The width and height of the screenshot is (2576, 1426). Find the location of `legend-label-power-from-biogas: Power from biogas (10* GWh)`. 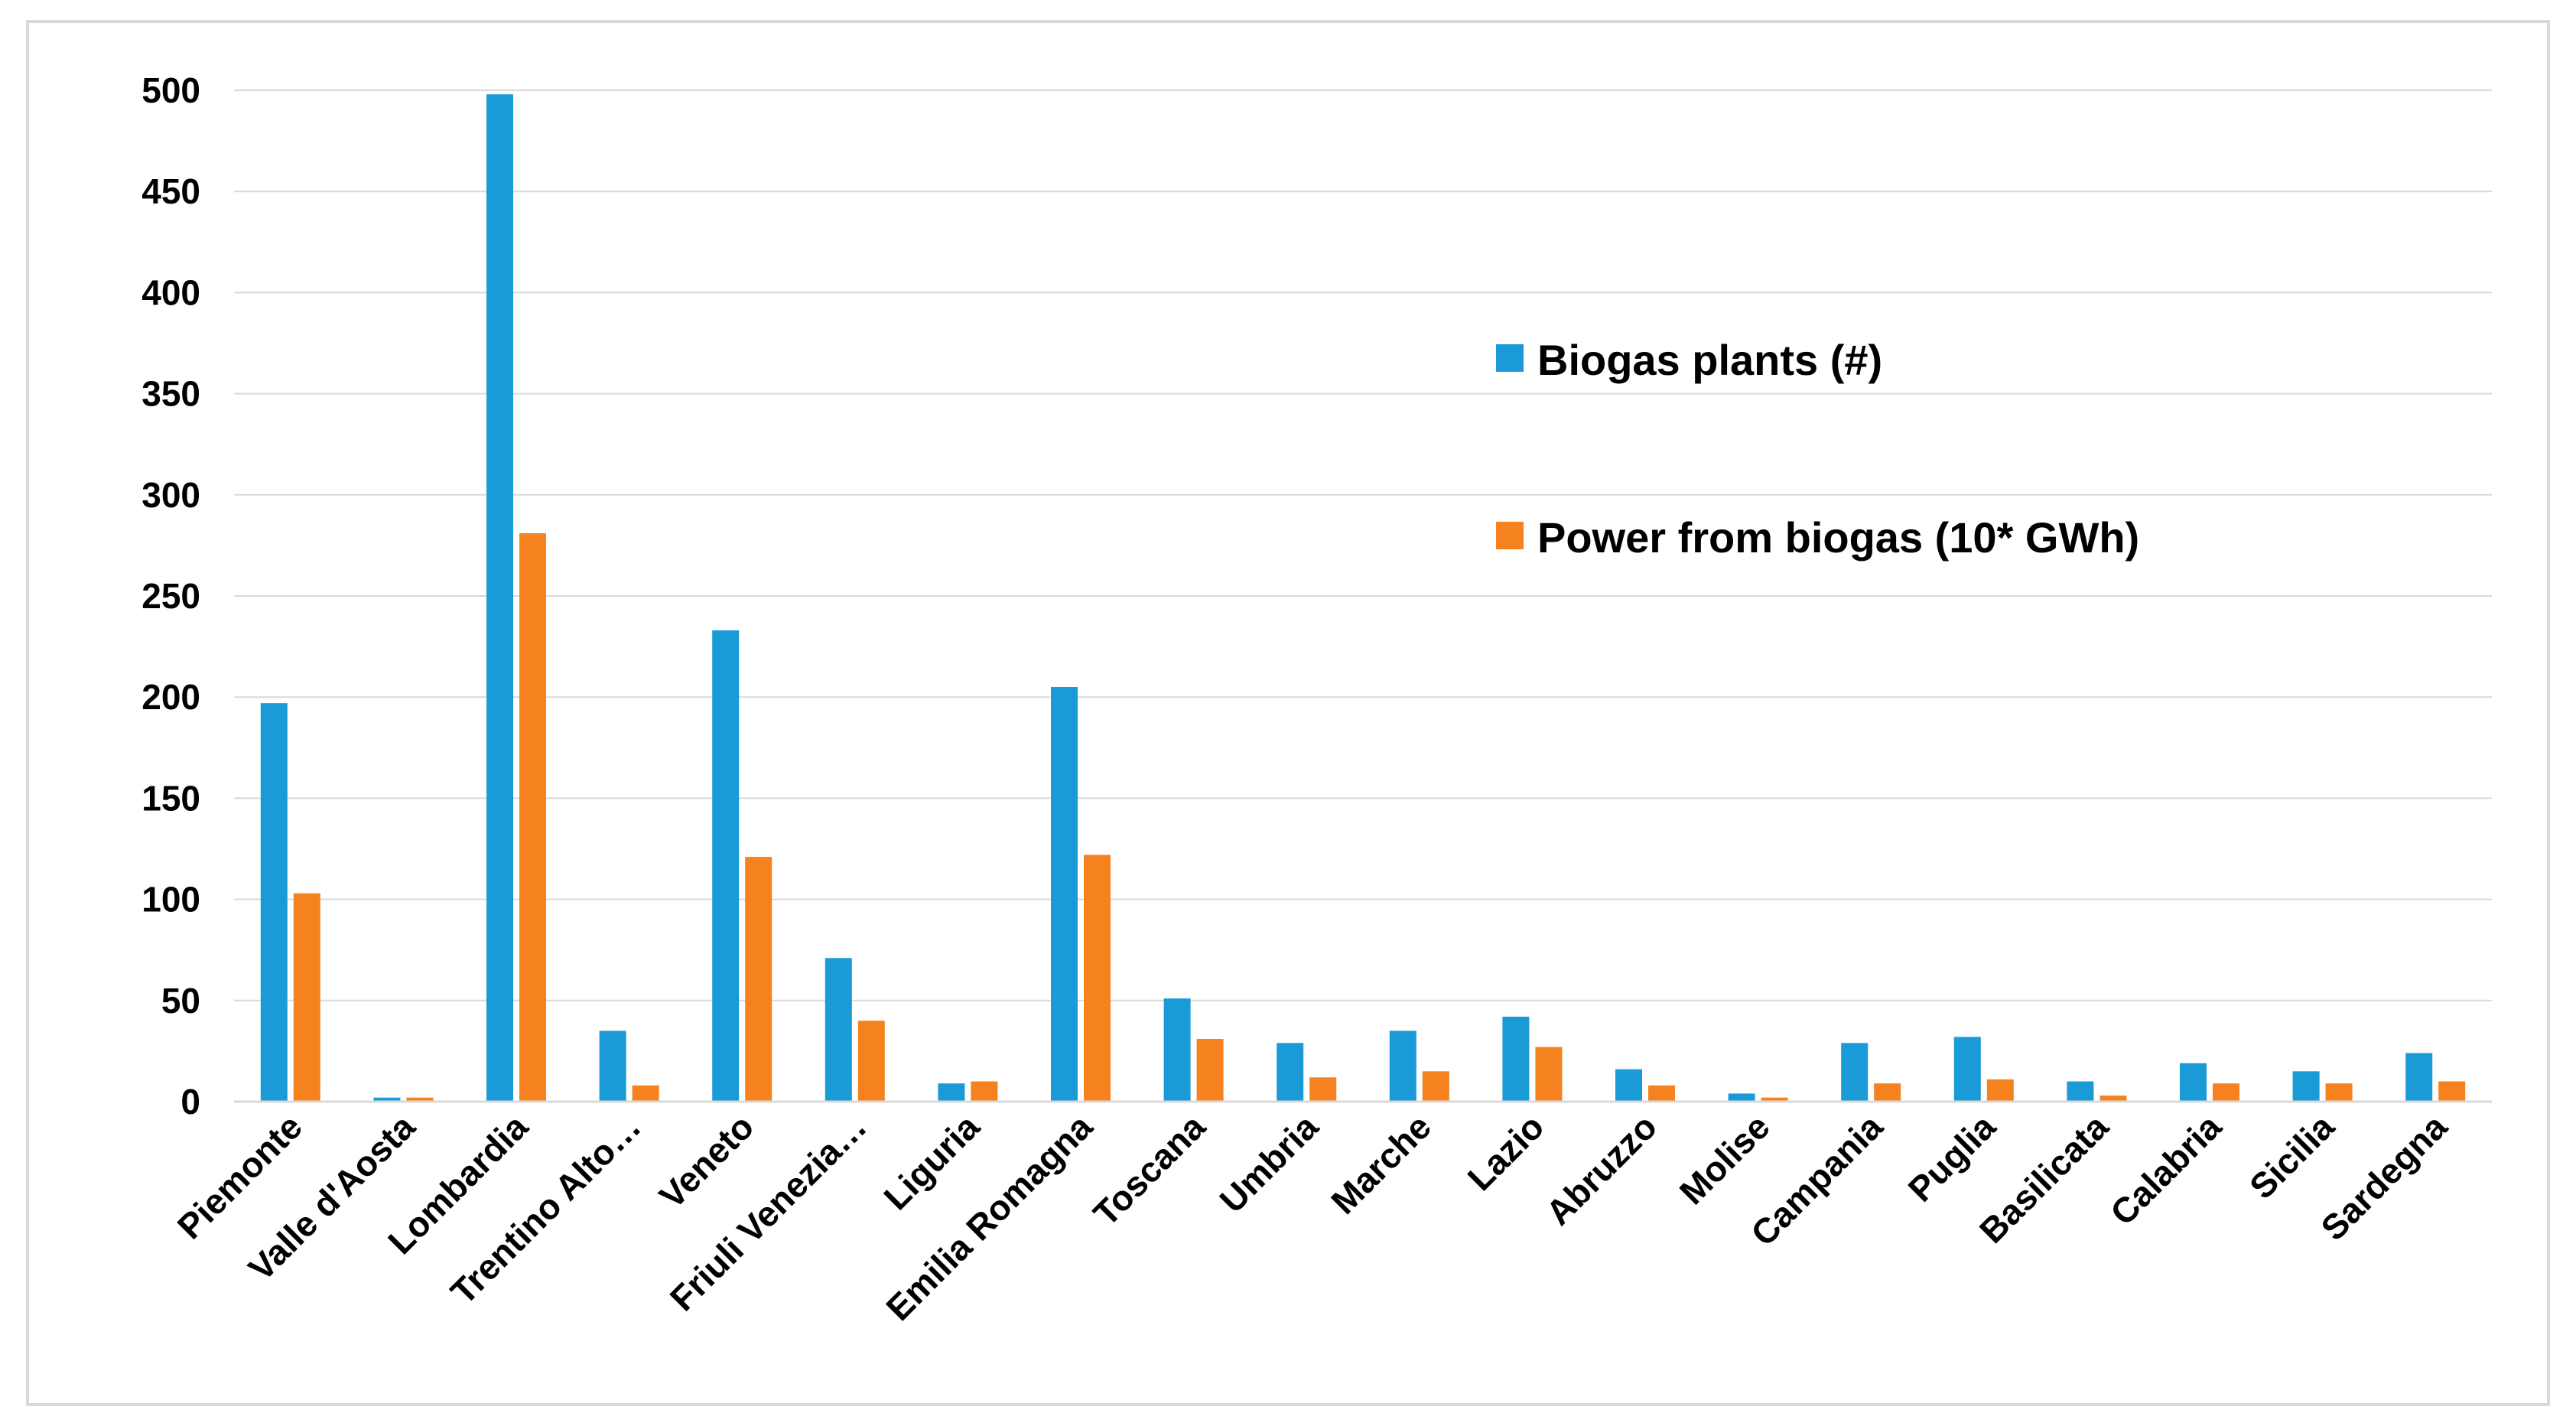

legend-label-power-from-biogas: Power from biogas (10* GWh) is located at coordinates (1838, 537).